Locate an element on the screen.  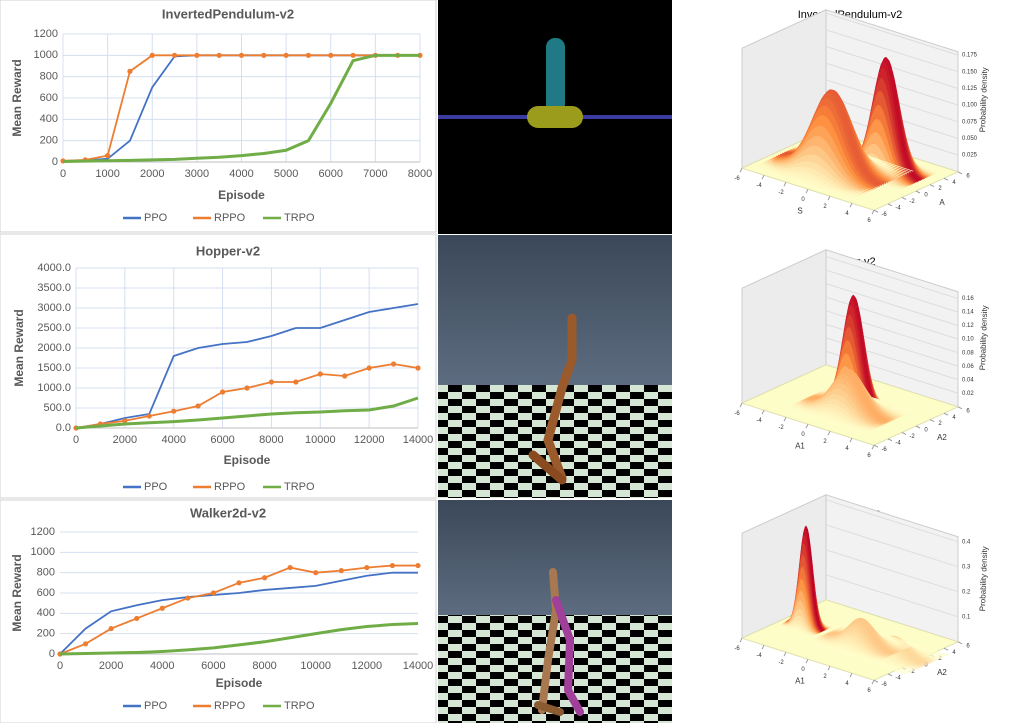
y-tick-label: 400 is located at coordinates (49, 119).